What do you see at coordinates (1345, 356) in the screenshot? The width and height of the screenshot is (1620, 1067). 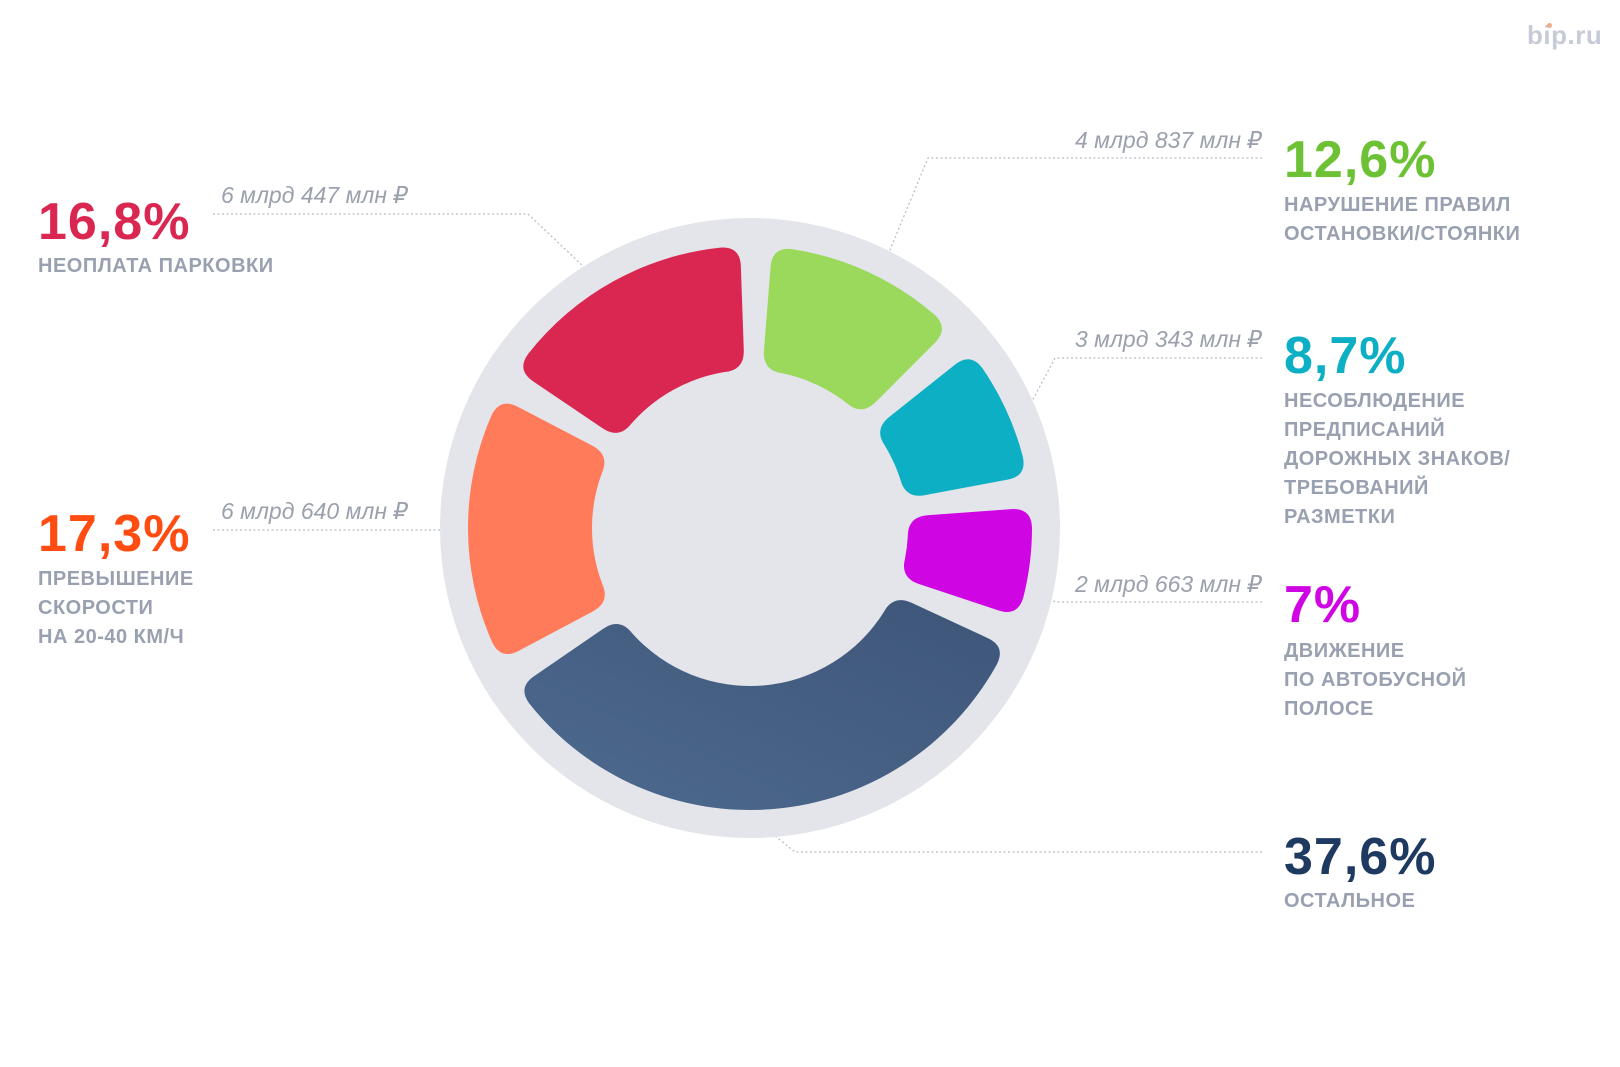 I see `slice-percent-signs: 8,7%` at bounding box center [1345, 356].